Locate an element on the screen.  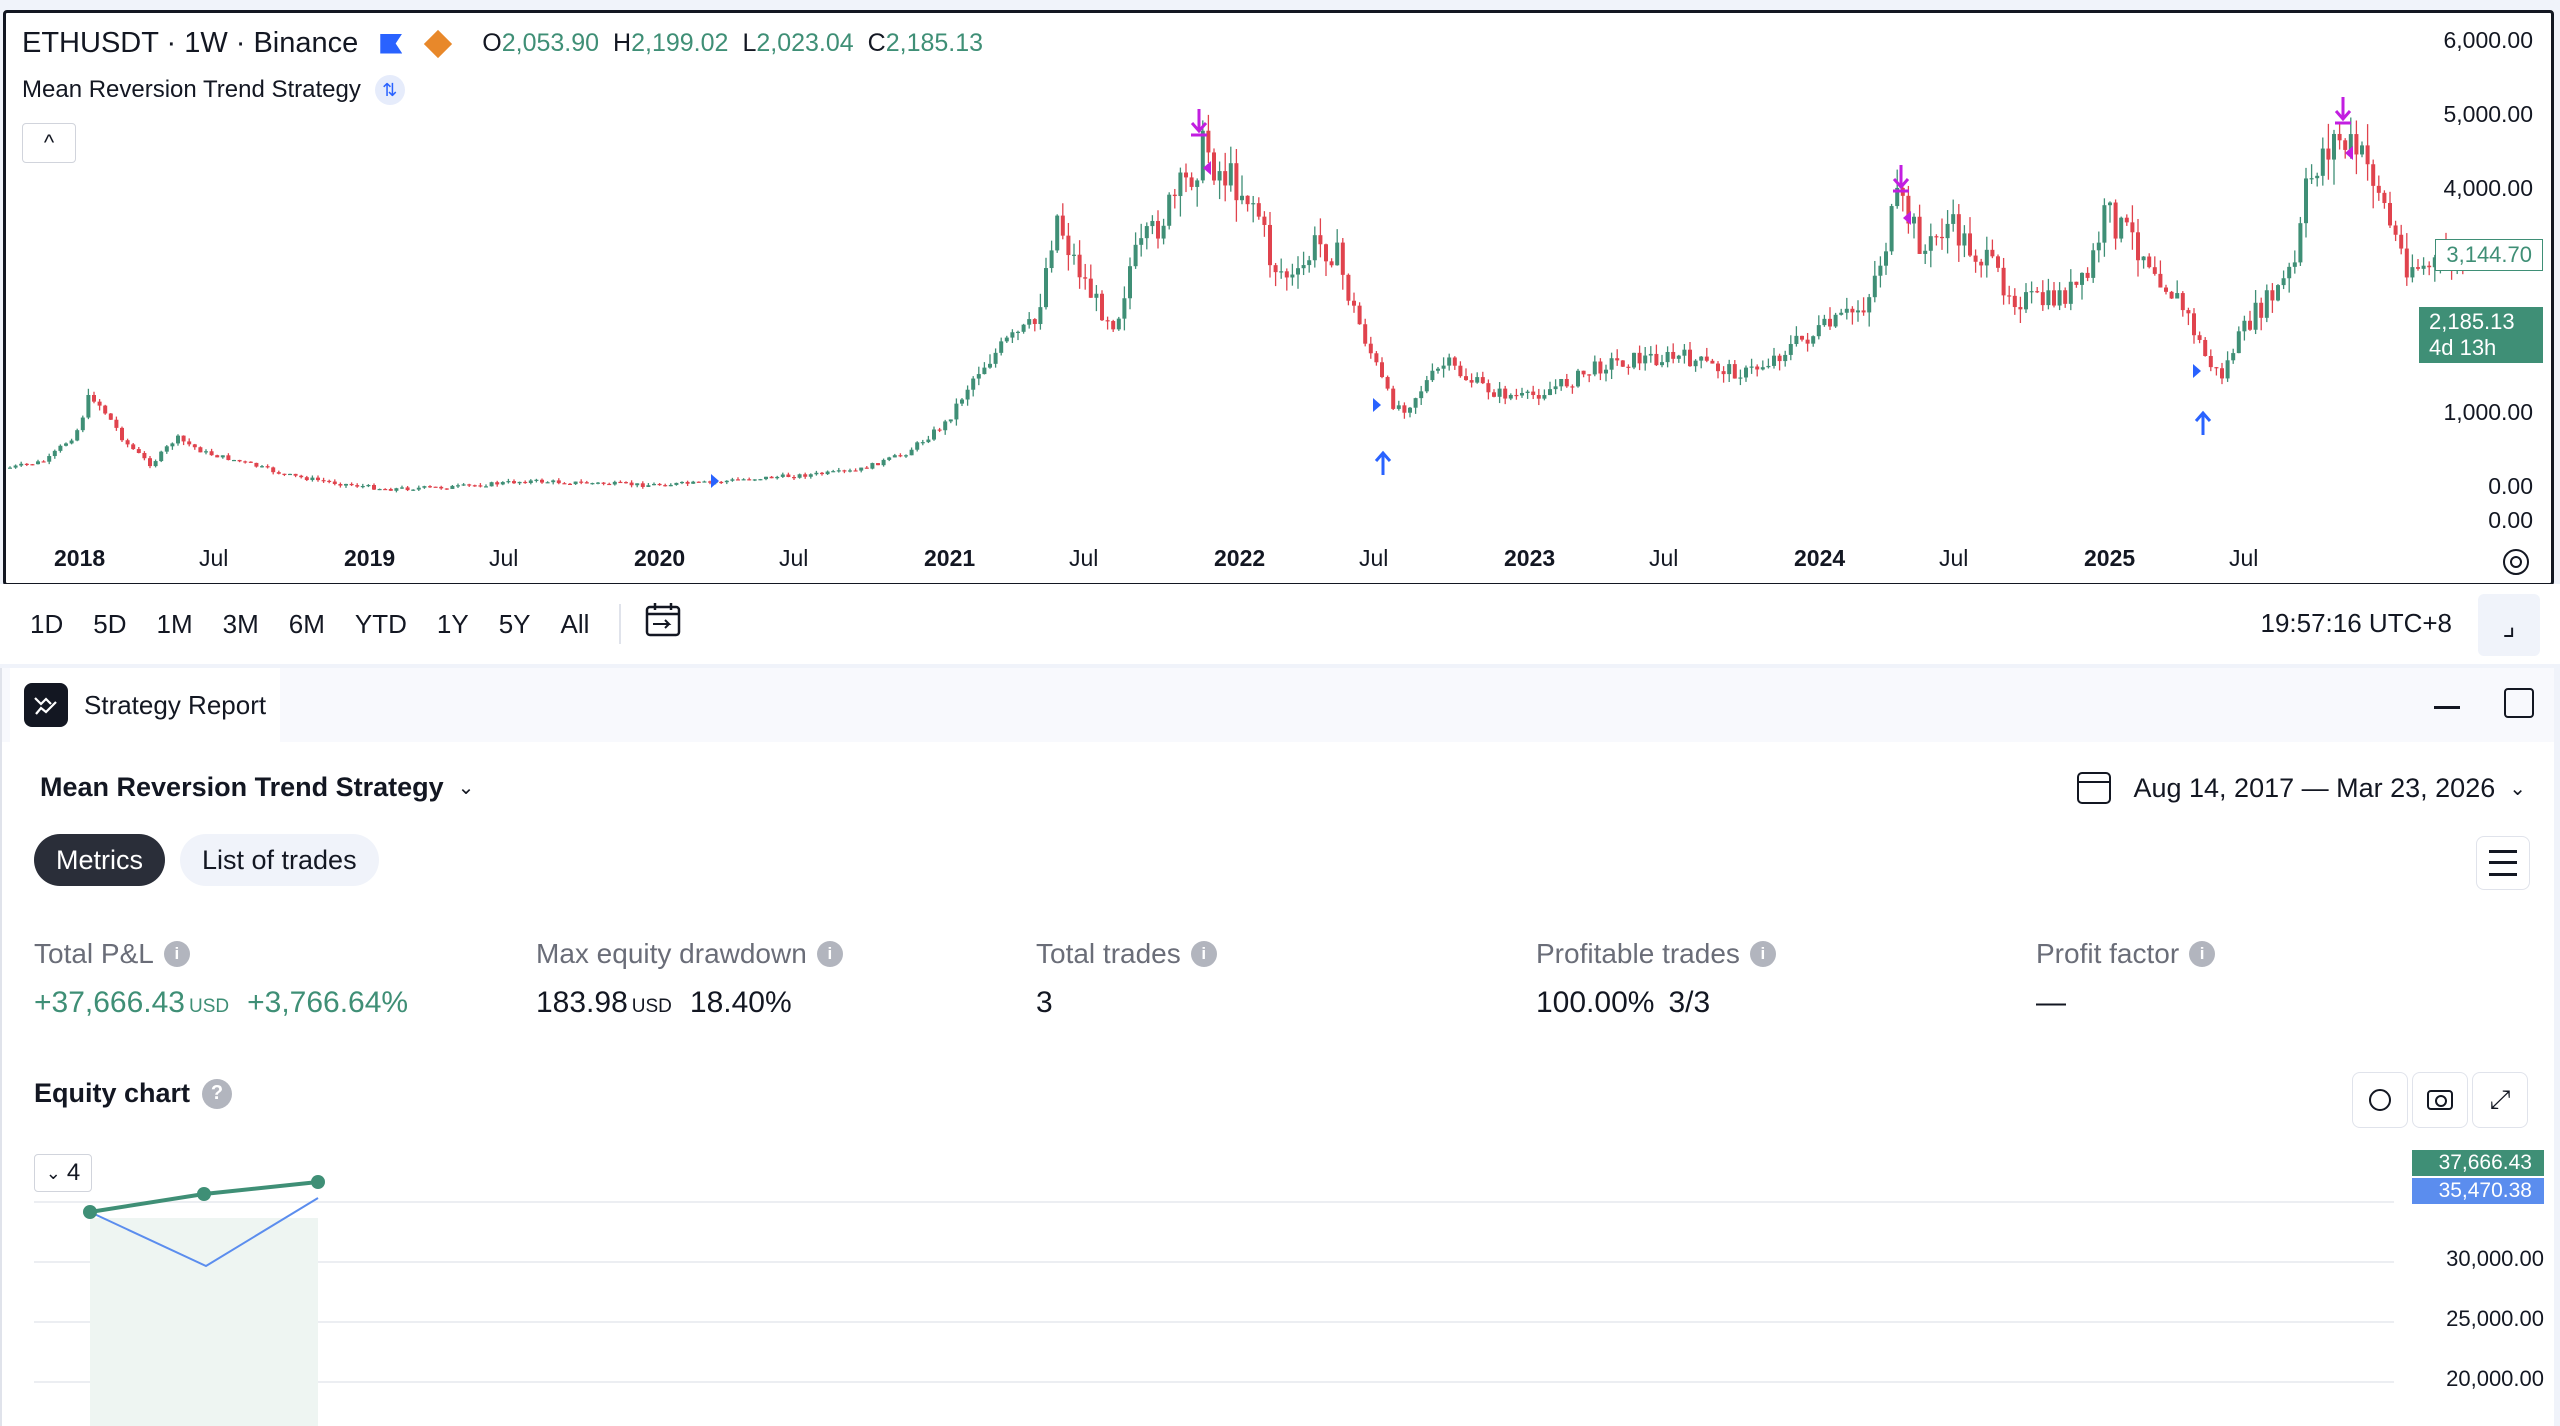
equity-settings-button is located at coordinates (2380, 1100).